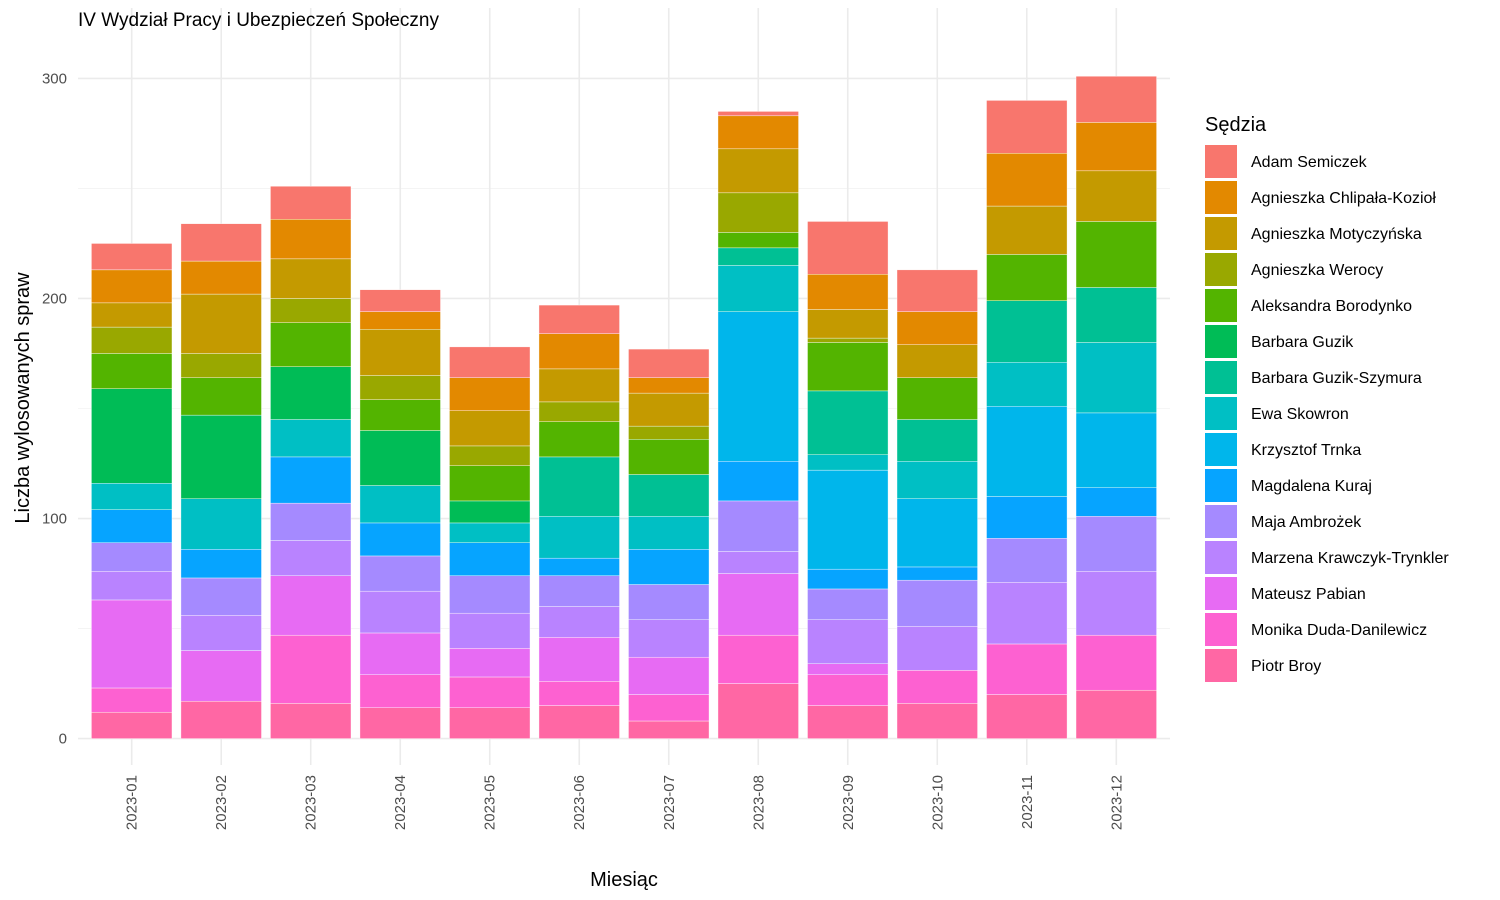 The height and width of the screenshot is (900, 1500). I want to click on legend-item: Monika Duda-Danilewicz, so click(1316, 629).